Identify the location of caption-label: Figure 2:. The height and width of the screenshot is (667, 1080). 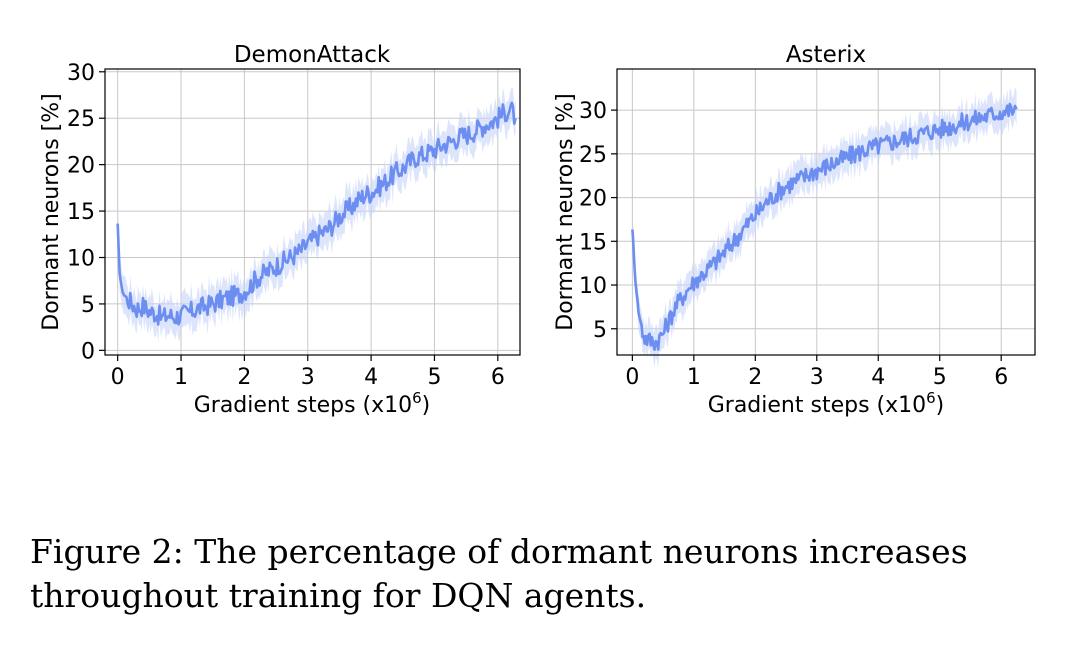
(107, 551).